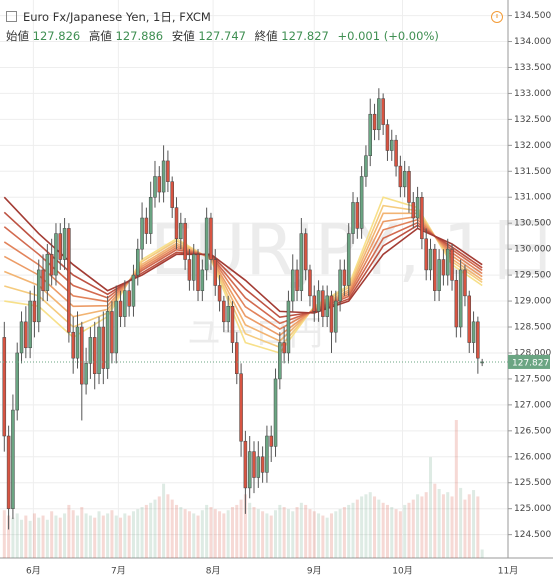 The width and height of the screenshot is (553, 581). Describe the element at coordinates (532, 250) in the screenshot. I see `y-tick-label: 130.000` at that location.